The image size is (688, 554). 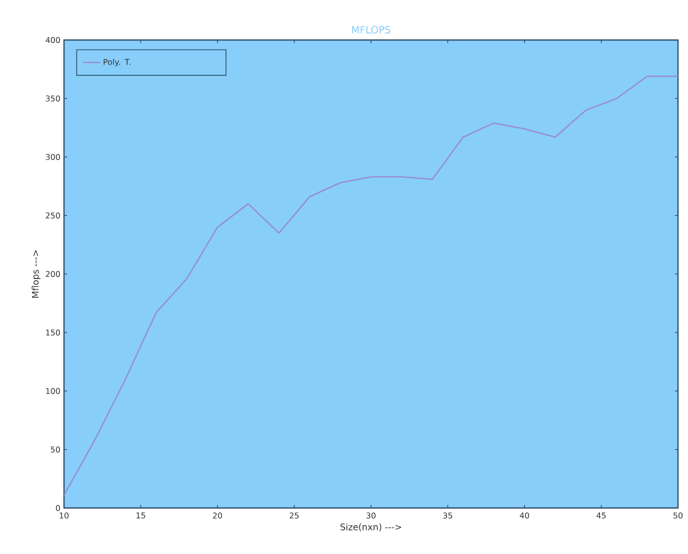 What do you see at coordinates (371, 30) in the screenshot?
I see `chart-title: MFLOPS` at bounding box center [371, 30].